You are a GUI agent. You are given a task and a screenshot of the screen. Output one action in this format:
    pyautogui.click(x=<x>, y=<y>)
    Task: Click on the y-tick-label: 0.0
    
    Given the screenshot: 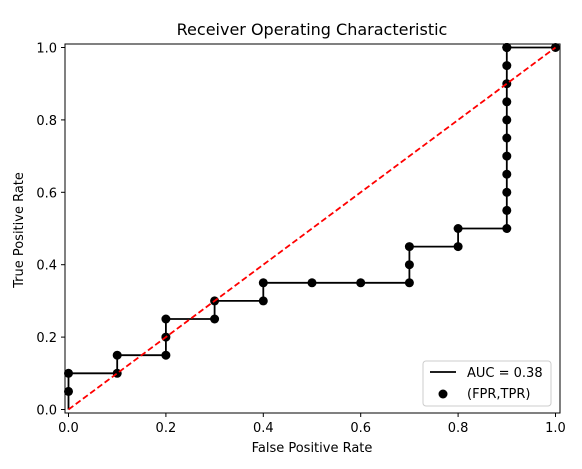 What is the action you would take?
    pyautogui.click(x=46, y=411)
    